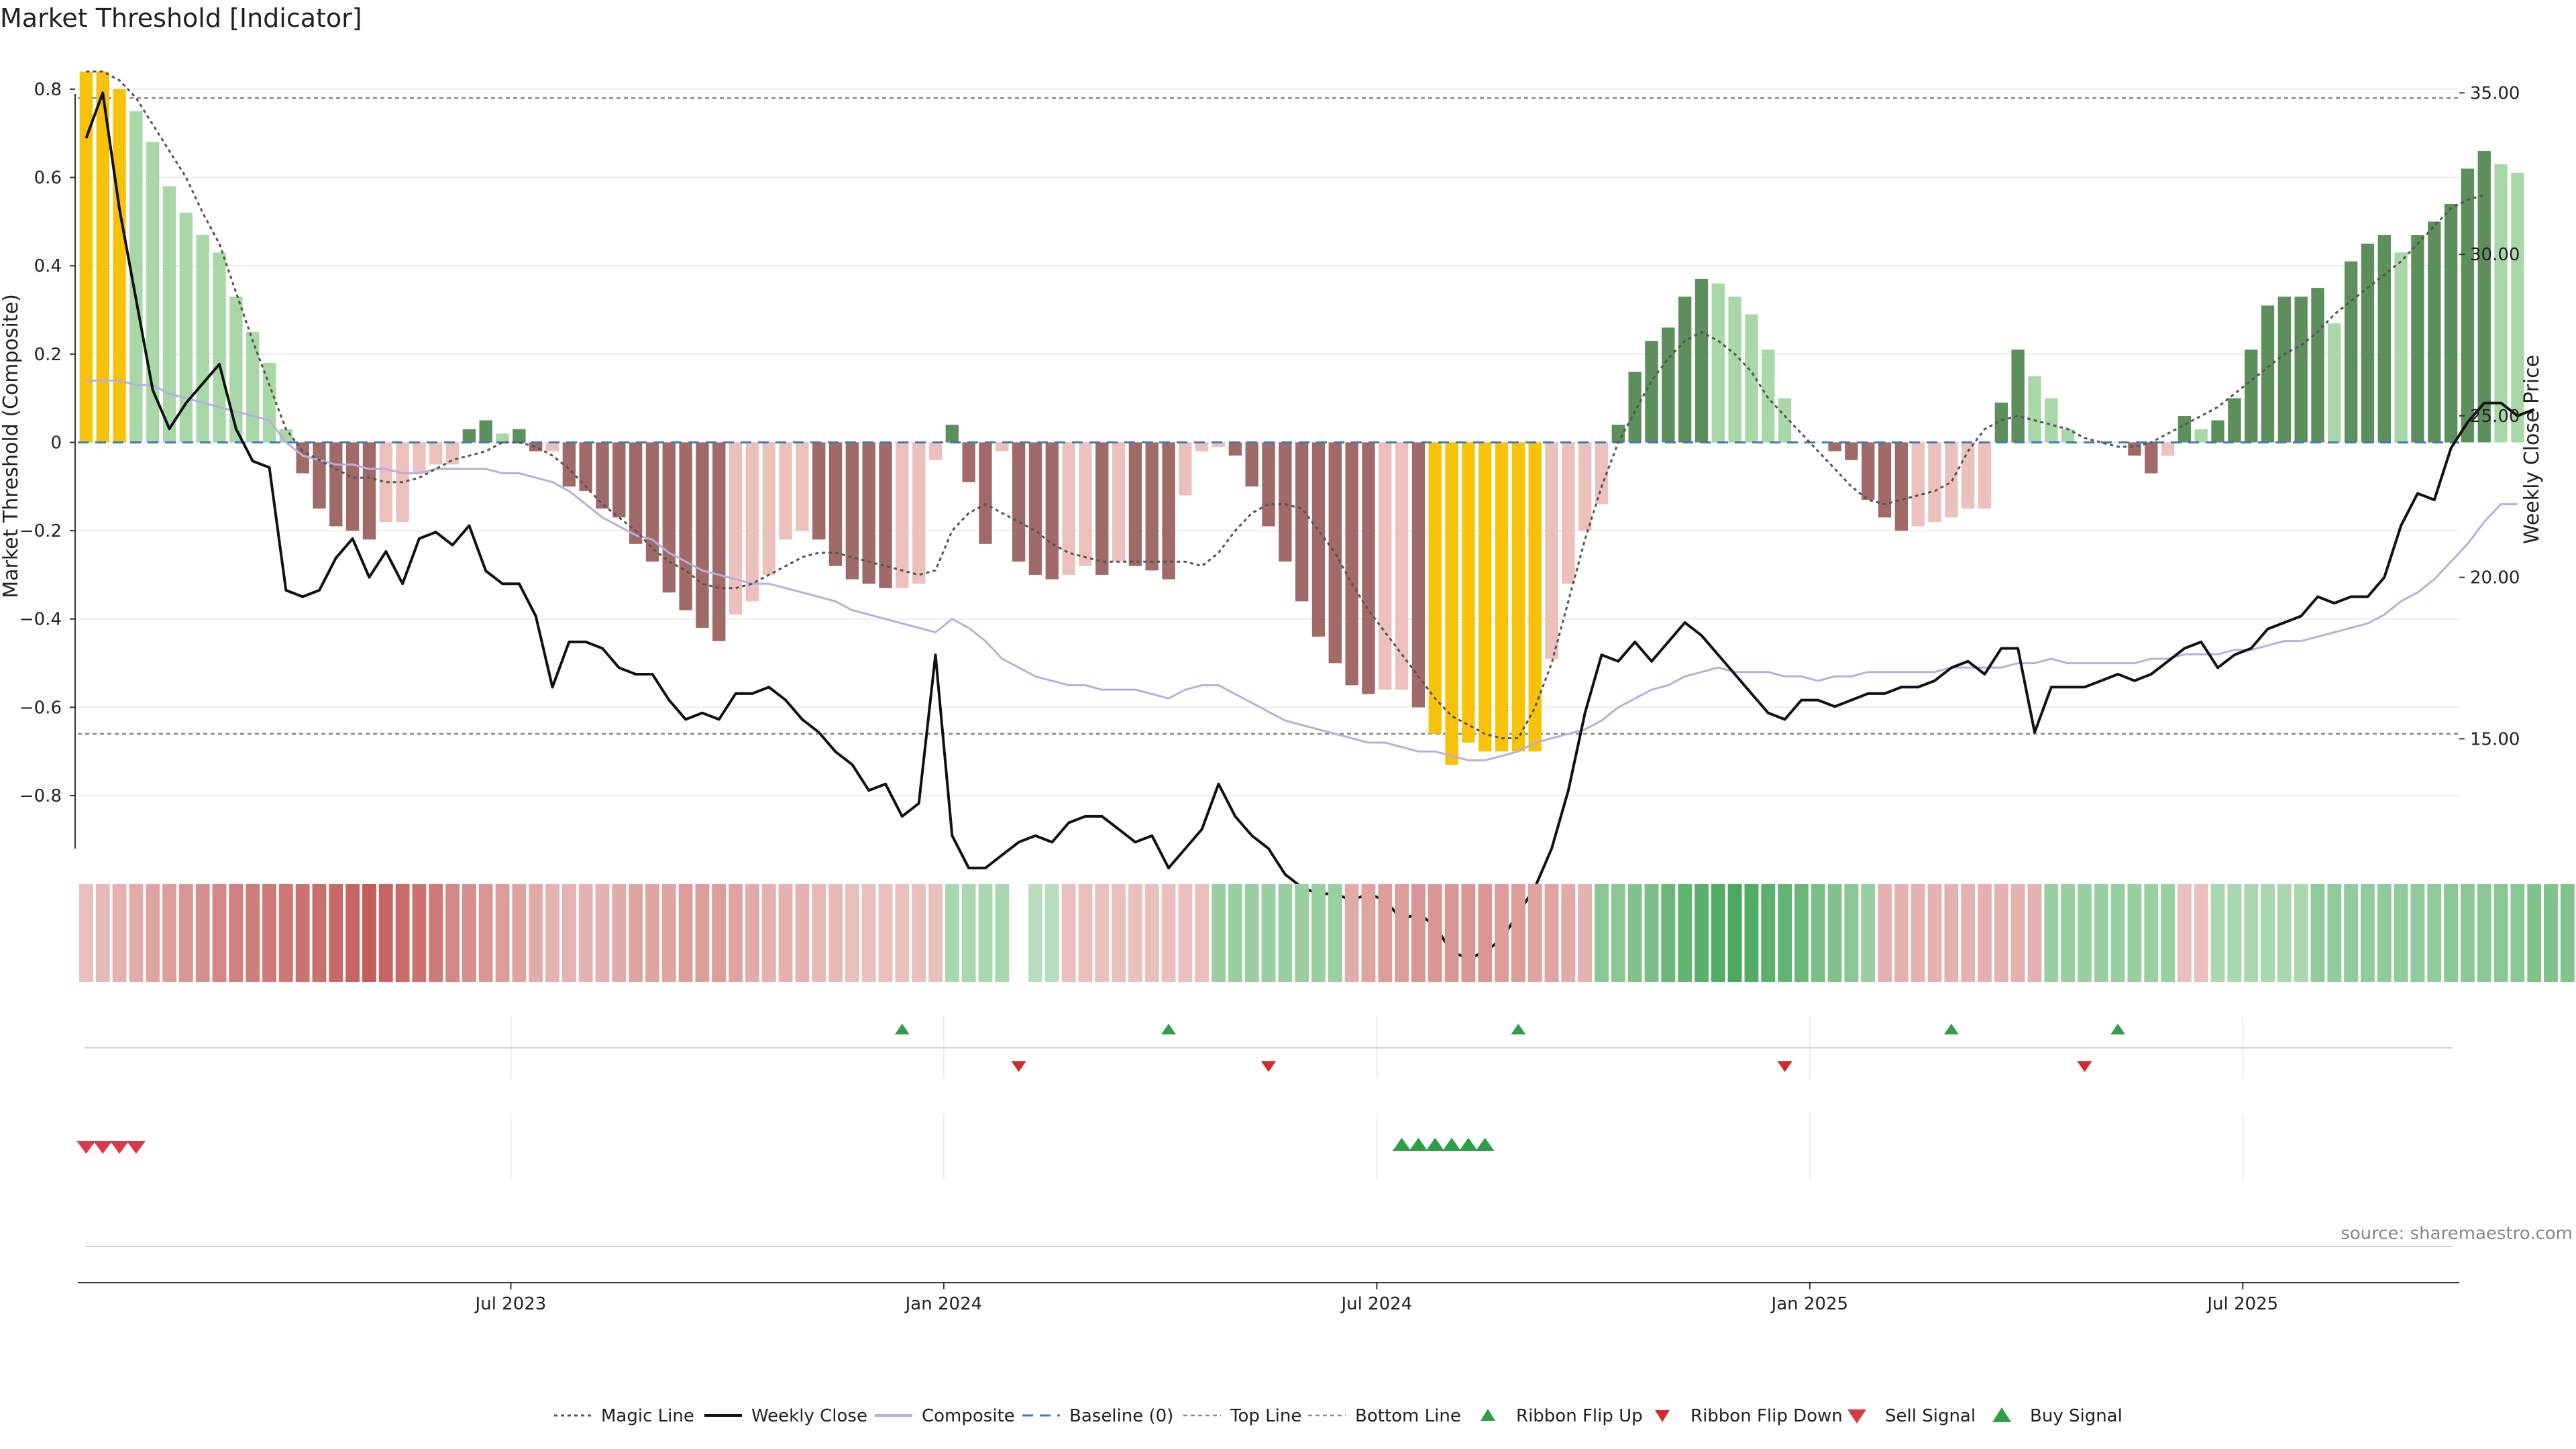  What do you see at coordinates (2457, 1234) in the screenshot?
I see `source-label: source: sharemaestro.com` at bounding box center [2457, 1234].